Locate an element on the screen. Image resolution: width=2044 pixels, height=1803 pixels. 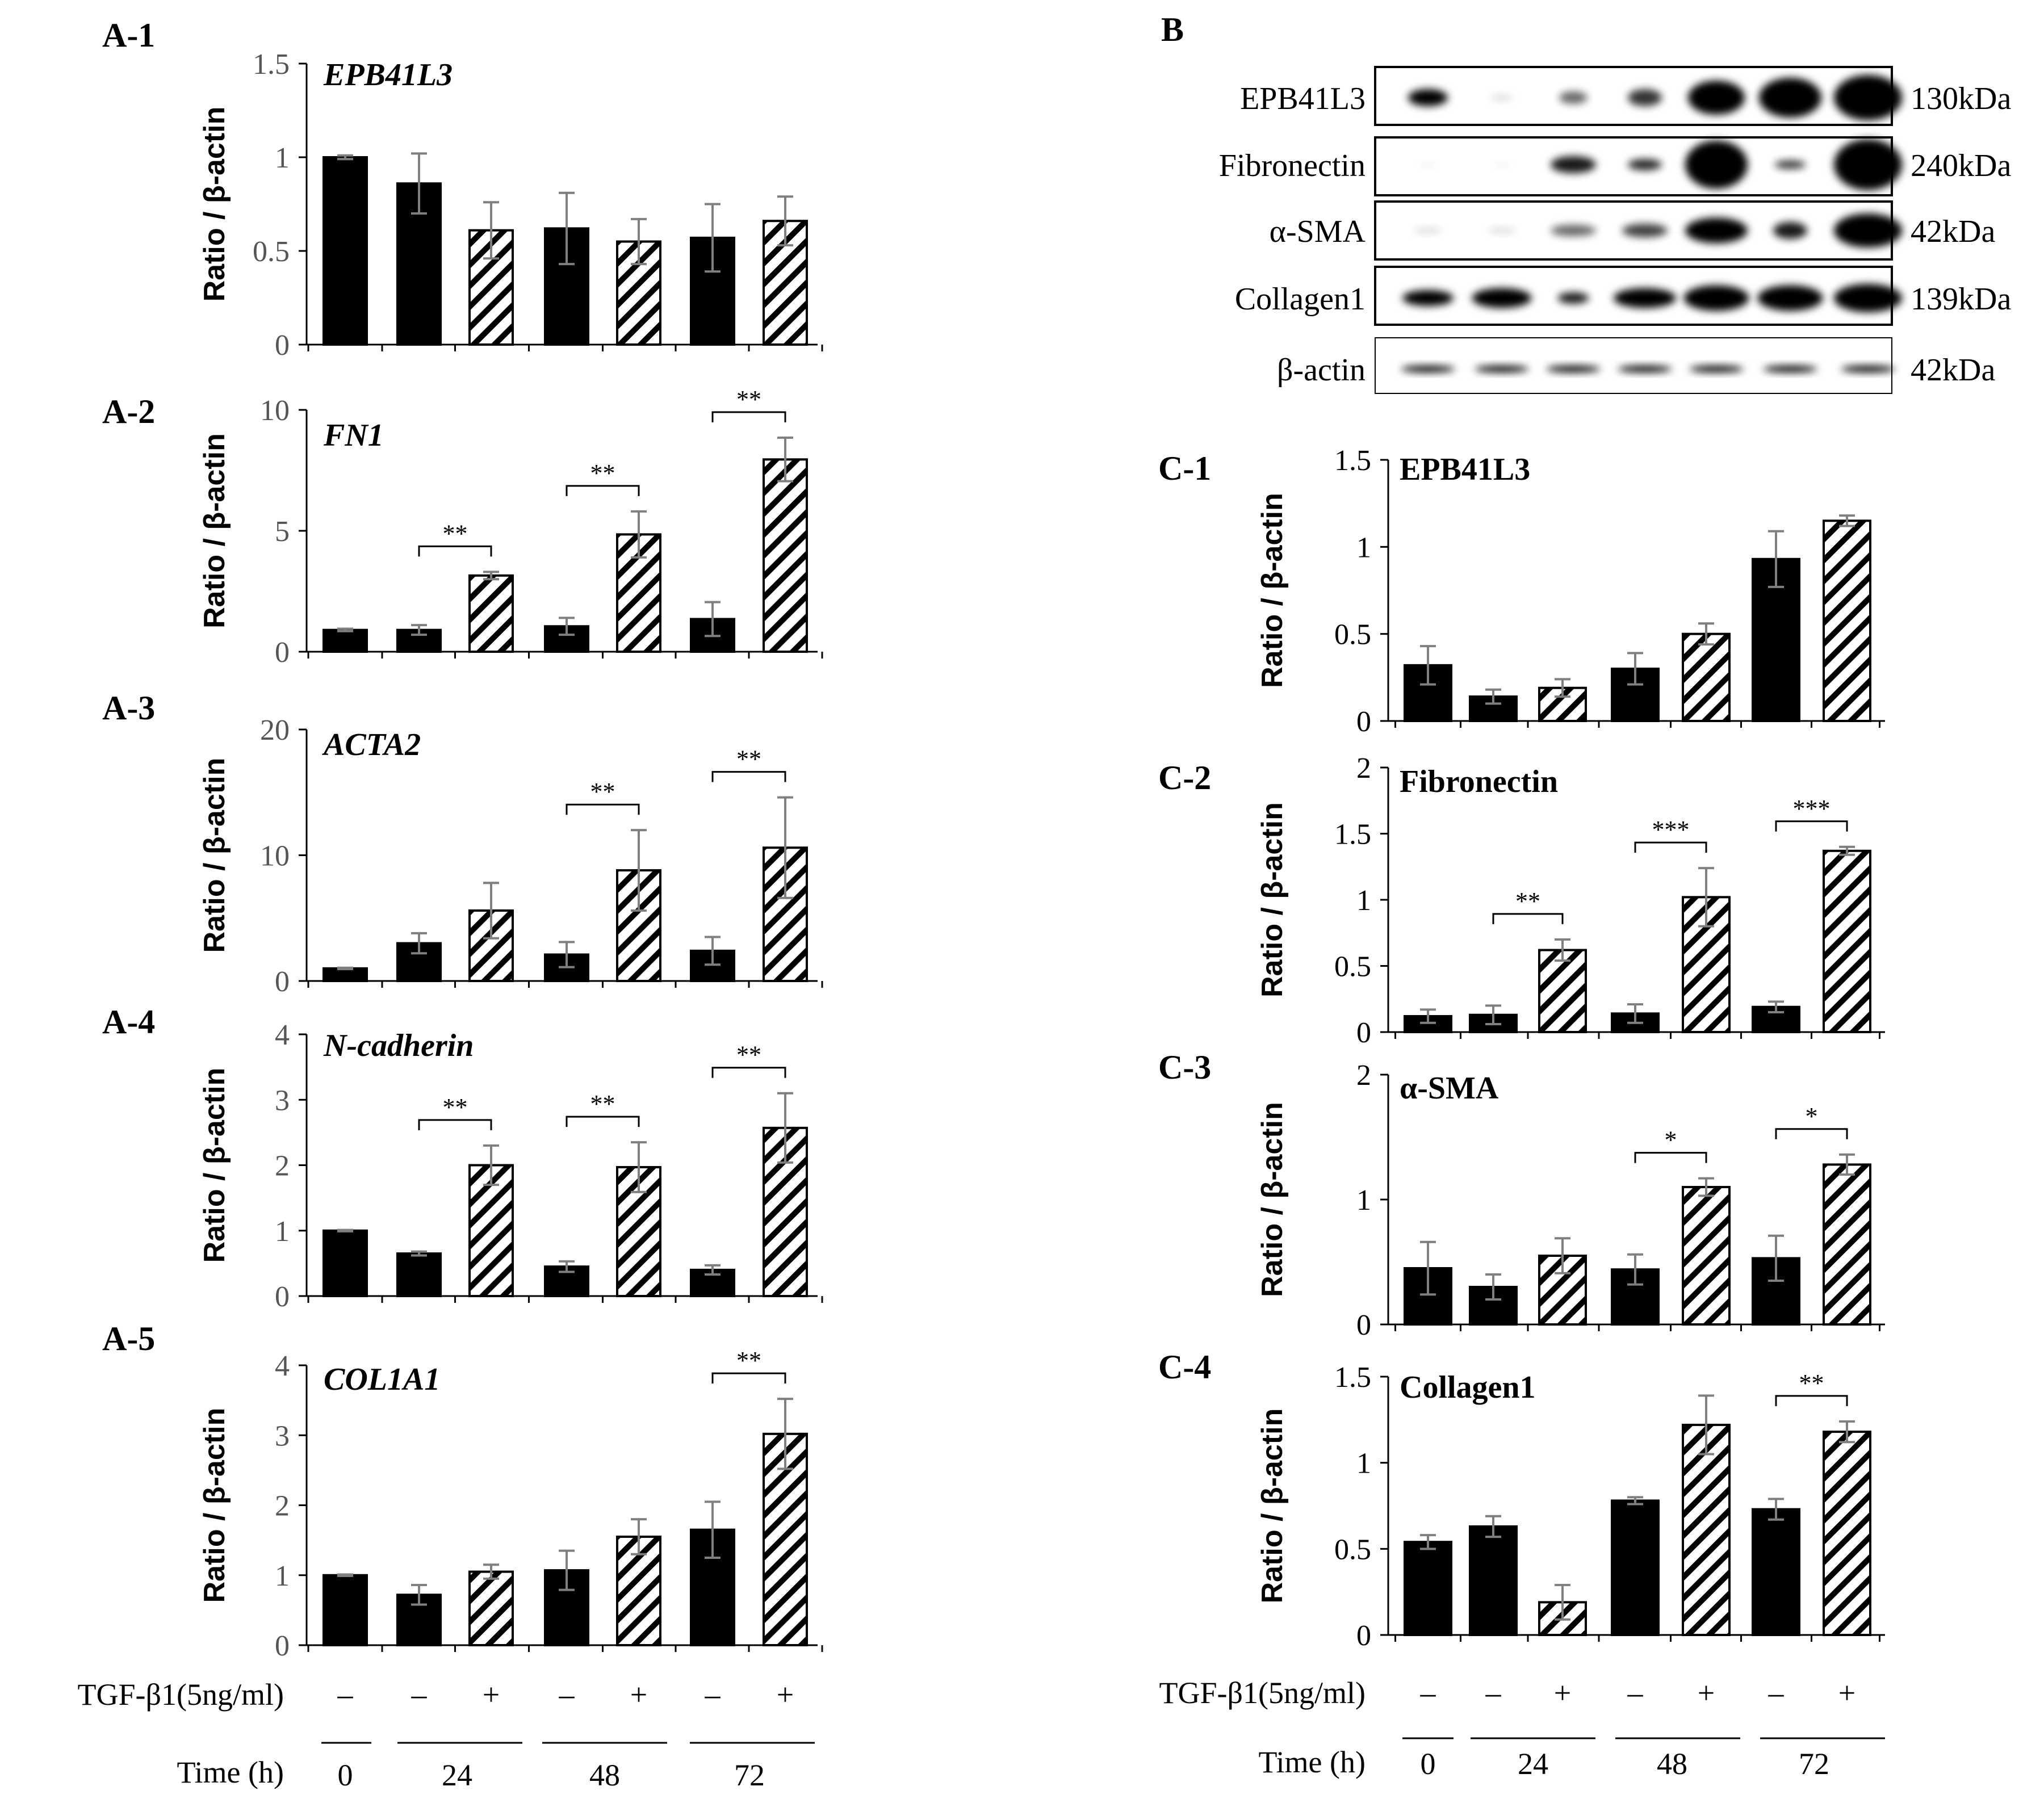
time-a-0: 0 is located at coordinates (345, 1775).